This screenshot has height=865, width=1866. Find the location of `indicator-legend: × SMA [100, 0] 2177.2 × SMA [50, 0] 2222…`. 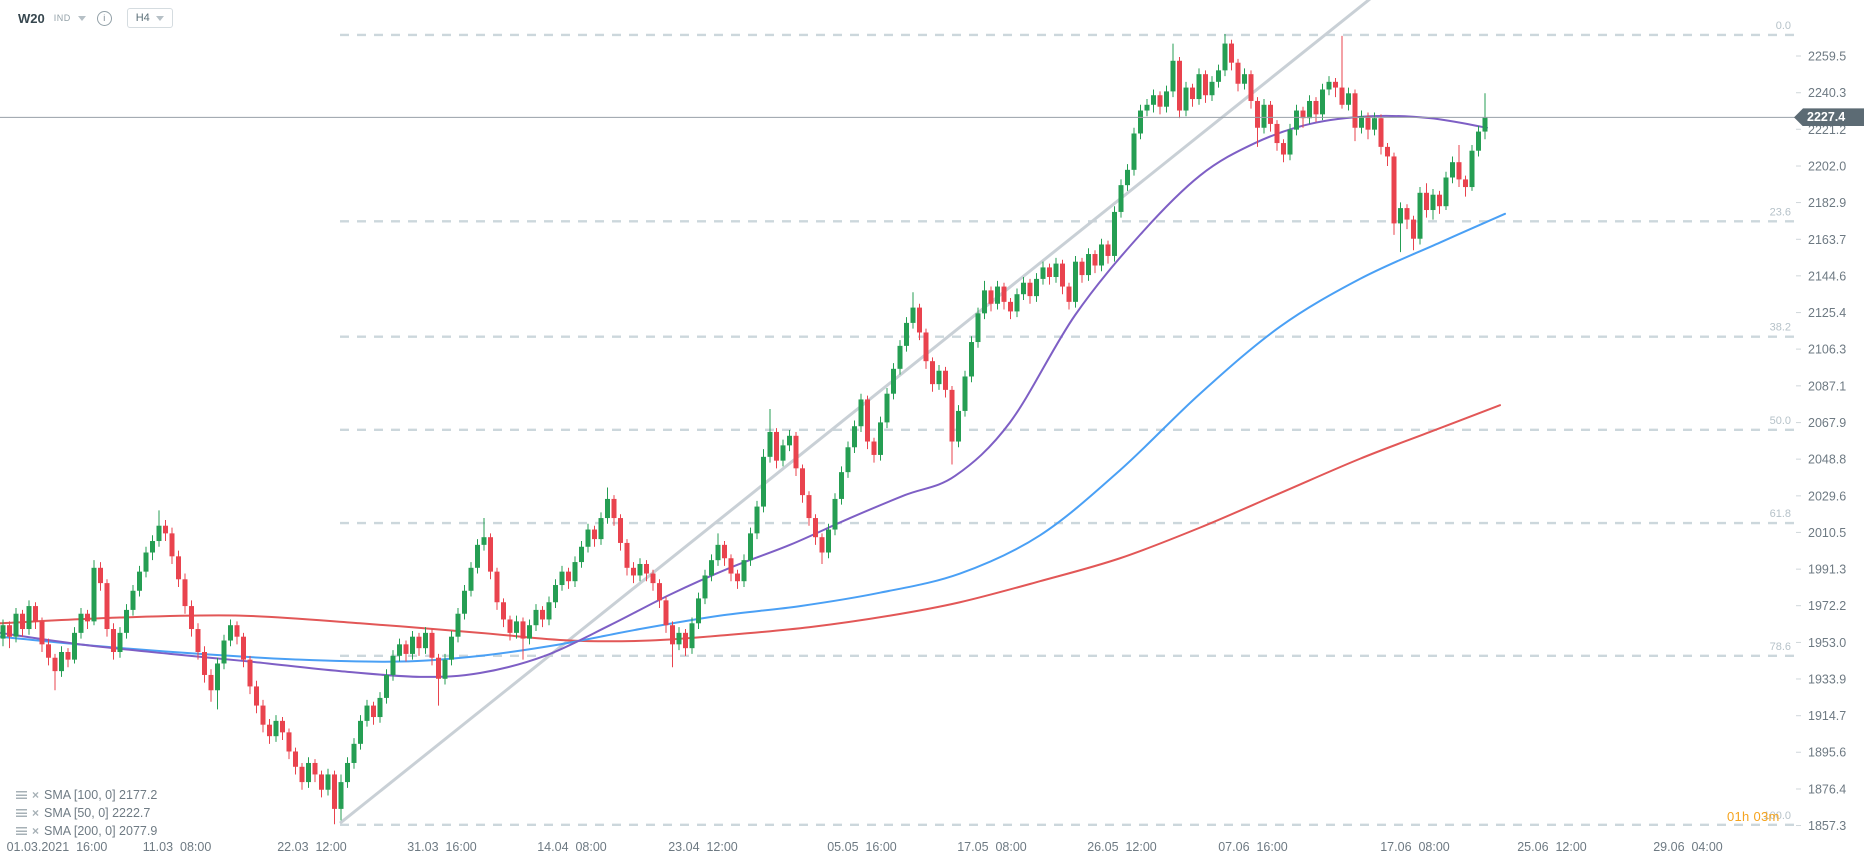

indicator-legend: × SMA [100, 0] 2177.2 × SMA [50, 0] 2222… is located at coordinates (86, 813).